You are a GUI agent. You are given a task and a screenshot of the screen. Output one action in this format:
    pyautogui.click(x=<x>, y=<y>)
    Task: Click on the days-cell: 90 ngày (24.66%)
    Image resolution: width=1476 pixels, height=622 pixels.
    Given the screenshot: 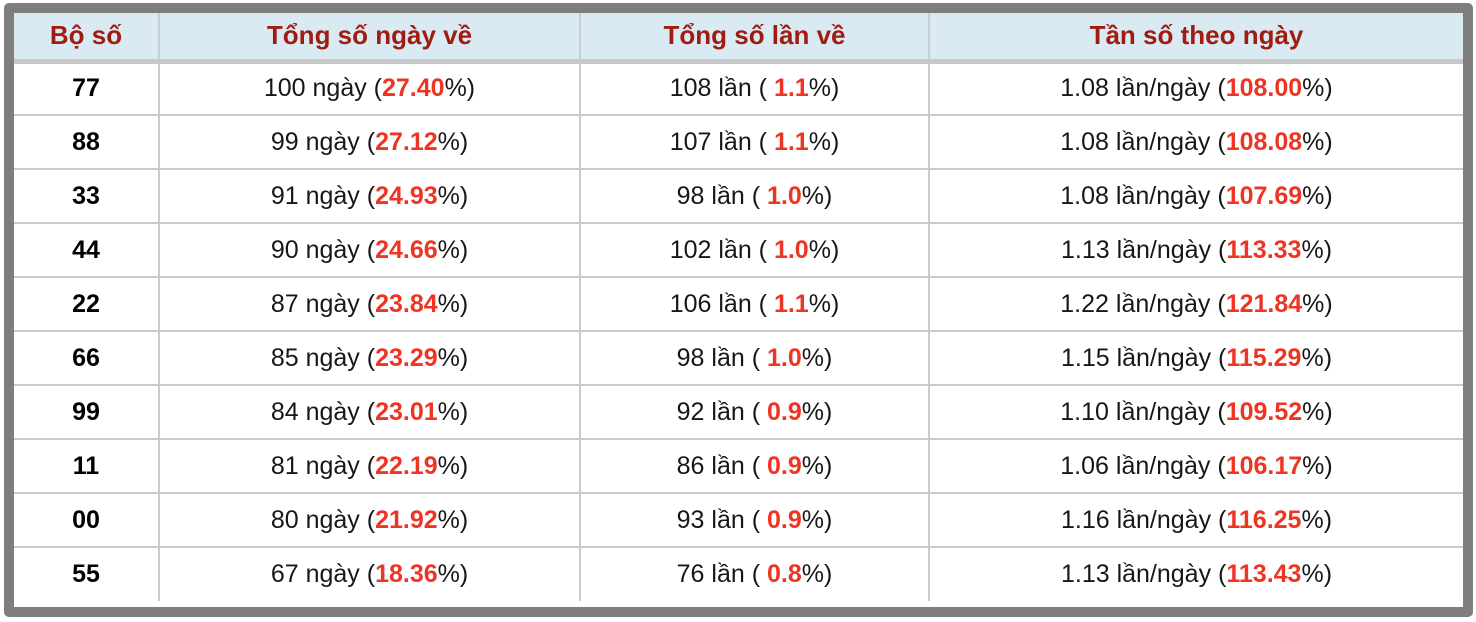 What is the action you would take?
    pyautogui.click(x=369, y=250)
    